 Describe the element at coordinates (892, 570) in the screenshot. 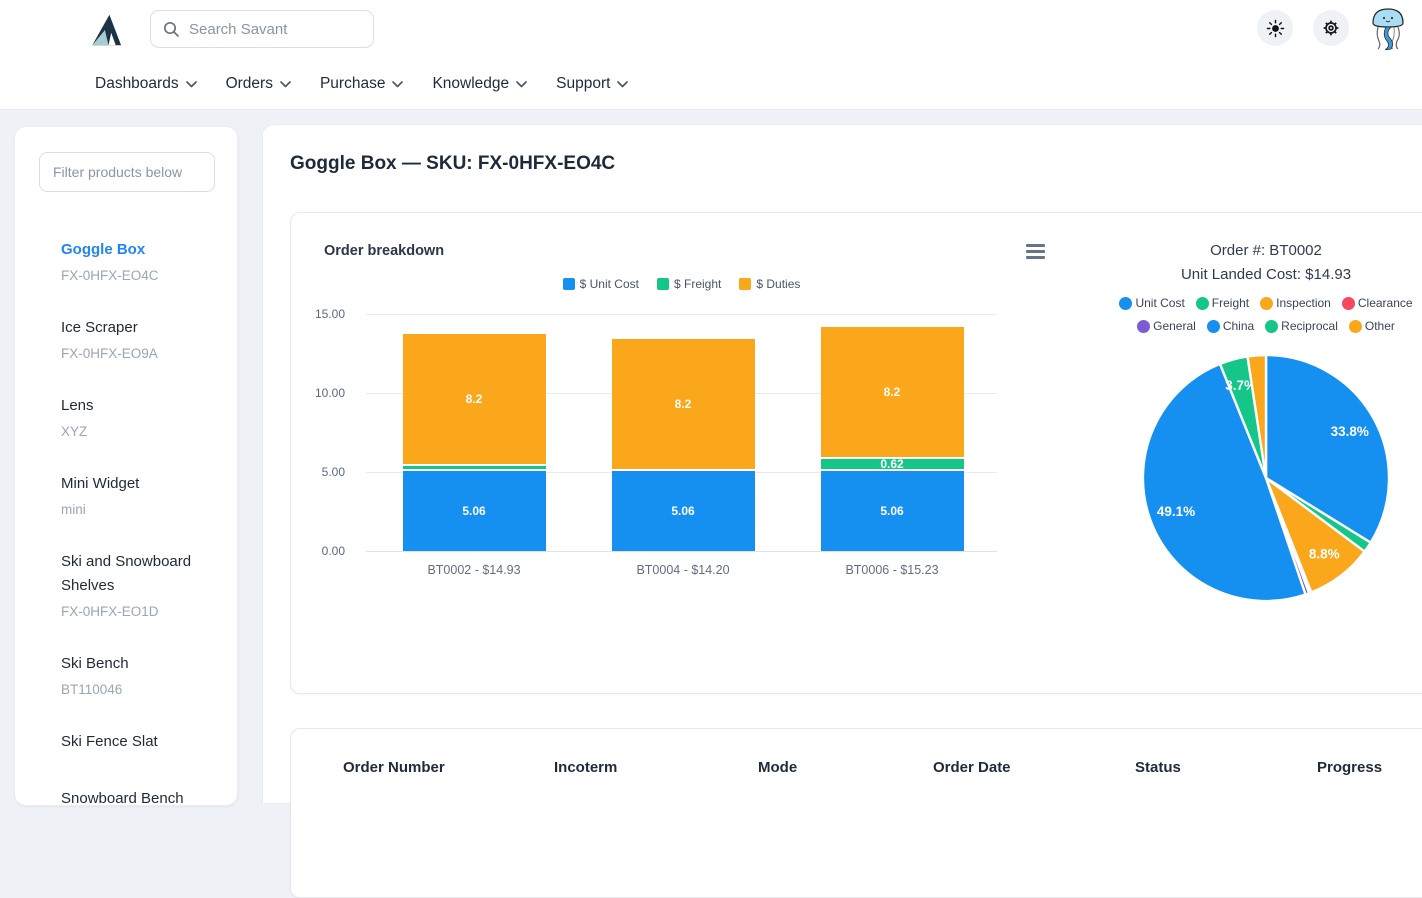

I see `x-axis-label: BT0006 - $15.23` at that location.